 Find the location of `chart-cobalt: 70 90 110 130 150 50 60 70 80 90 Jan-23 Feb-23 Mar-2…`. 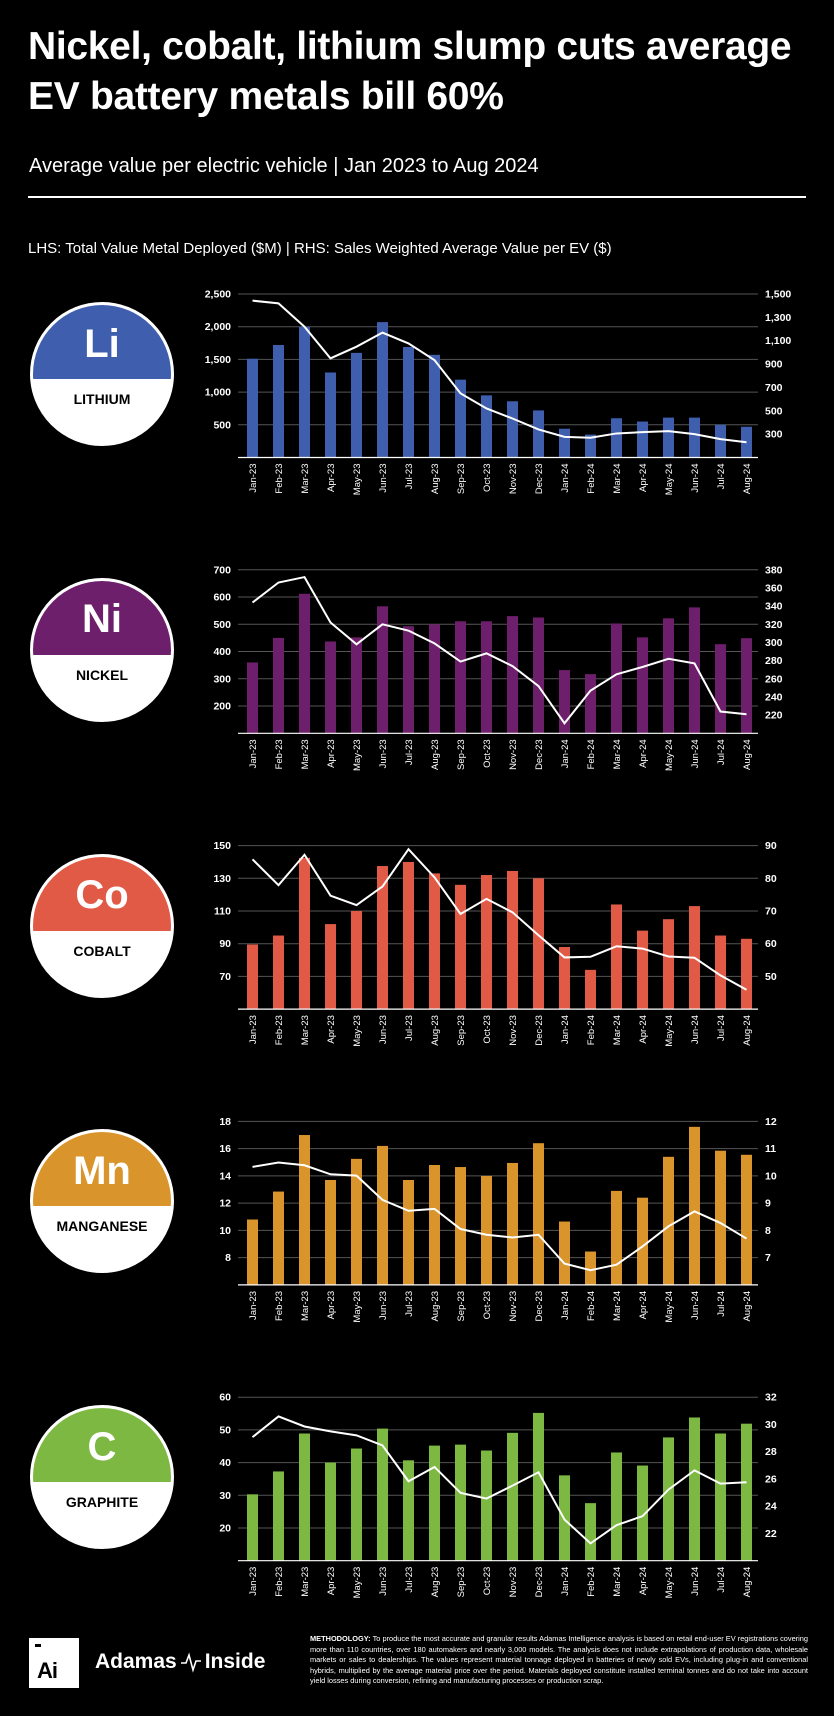

chart-cobalt: 70 90 110 130 150 50 60 70 80 90 Jan-23 Feb-23 Mar-2… is located at coordinates (494, 943).